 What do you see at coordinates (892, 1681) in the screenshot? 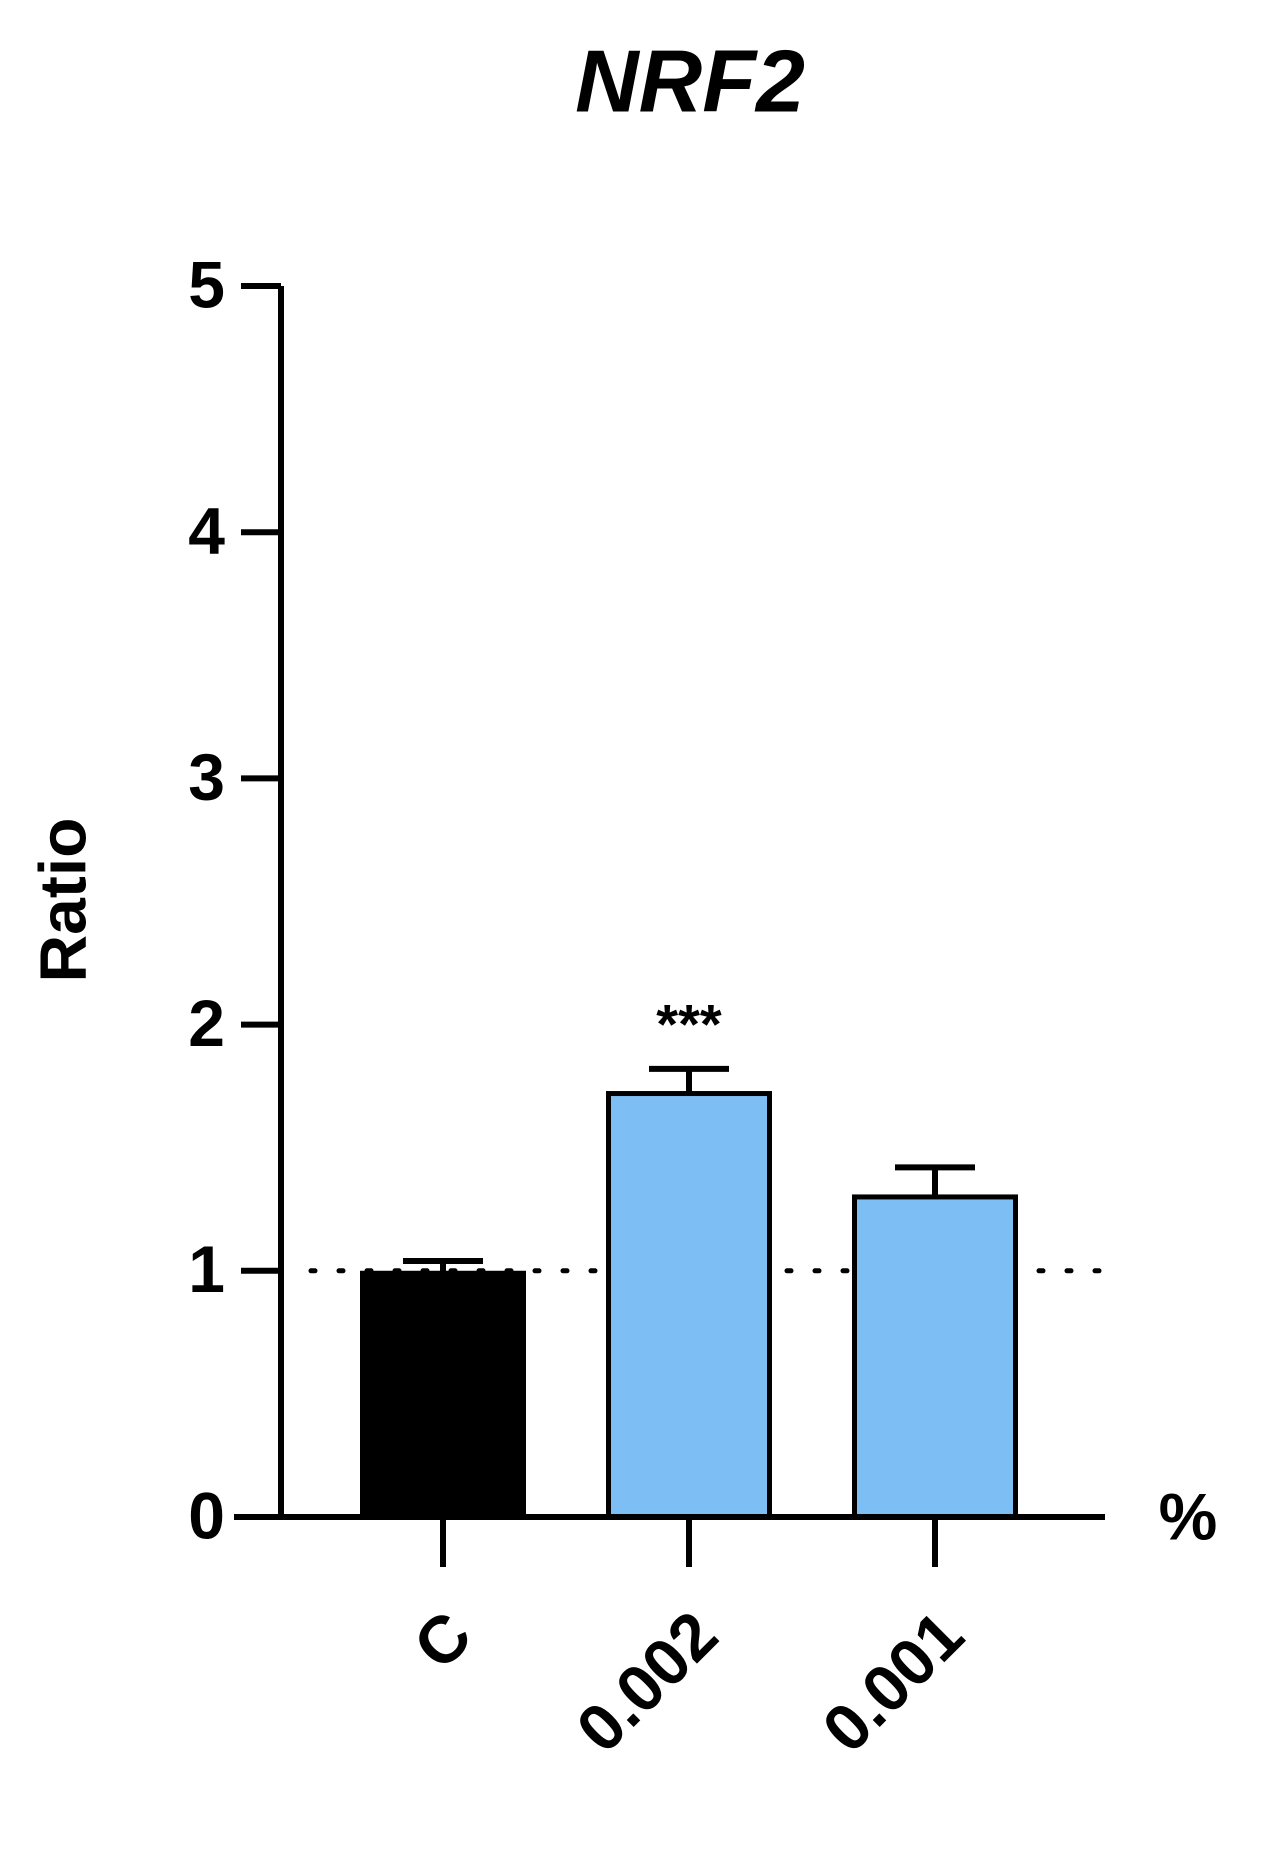
I see `x-tick-label: 0.001` at bounding box center [892, 1681].